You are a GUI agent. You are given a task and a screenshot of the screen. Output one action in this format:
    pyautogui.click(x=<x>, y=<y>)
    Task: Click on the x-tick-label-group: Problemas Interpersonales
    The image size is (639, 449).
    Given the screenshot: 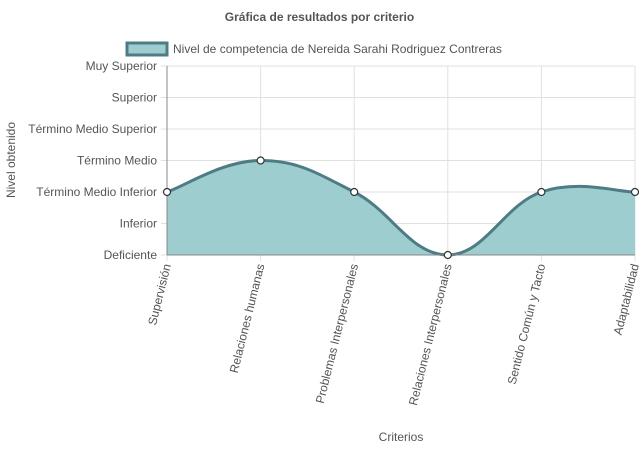 What is the action you would take?
    pyautogui.click(x=337, y=333)
    